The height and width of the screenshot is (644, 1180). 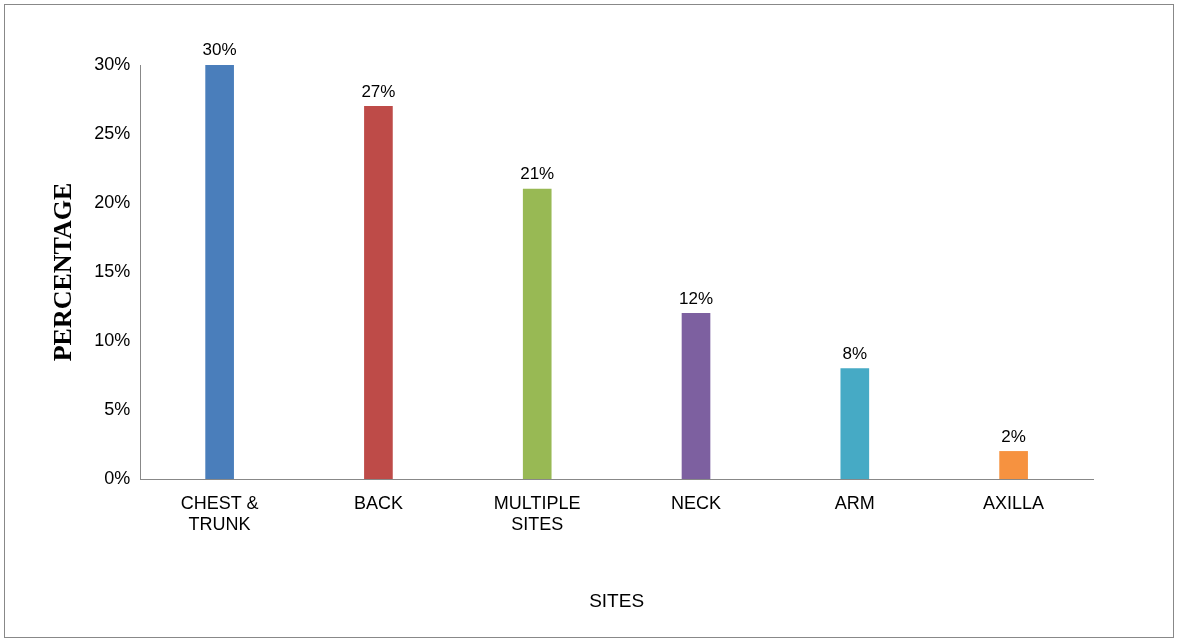 I want to click on data-label: 8%, so click(x=855, y=353).